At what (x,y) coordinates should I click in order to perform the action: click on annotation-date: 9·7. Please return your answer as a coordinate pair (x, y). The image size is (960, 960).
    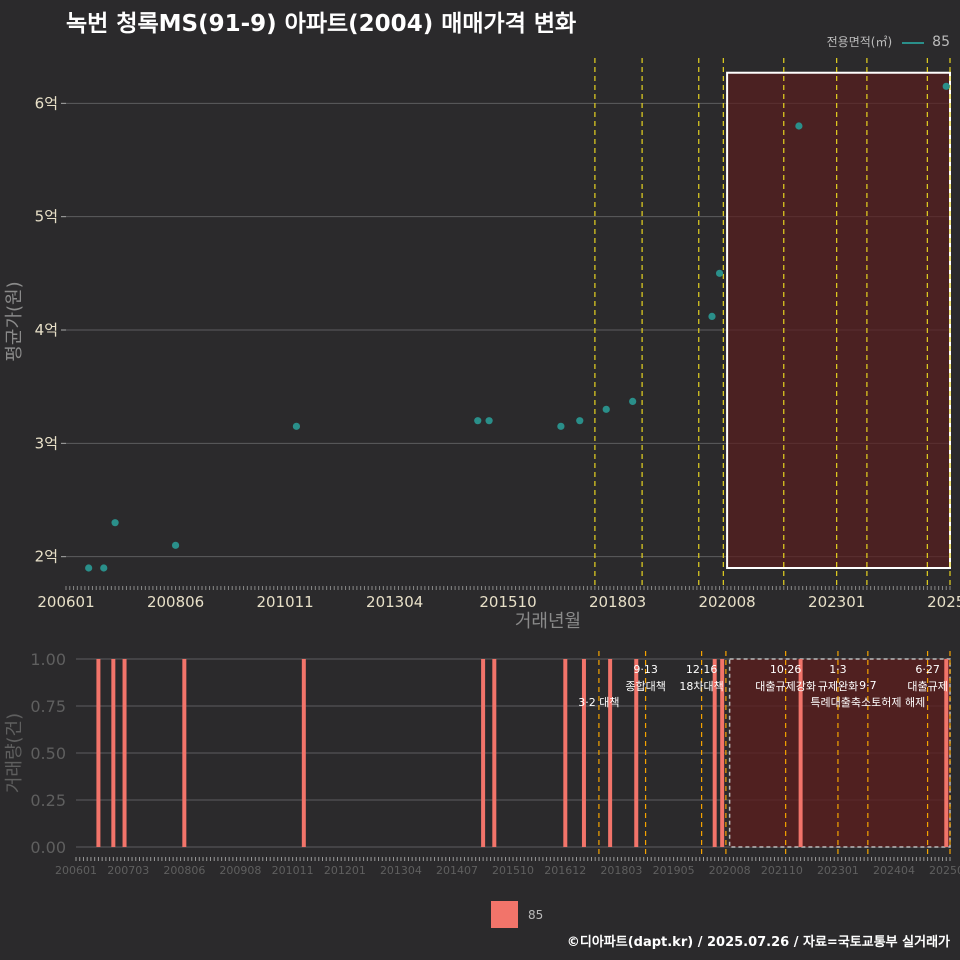
    Looking at the image, I should click on (868, 685).